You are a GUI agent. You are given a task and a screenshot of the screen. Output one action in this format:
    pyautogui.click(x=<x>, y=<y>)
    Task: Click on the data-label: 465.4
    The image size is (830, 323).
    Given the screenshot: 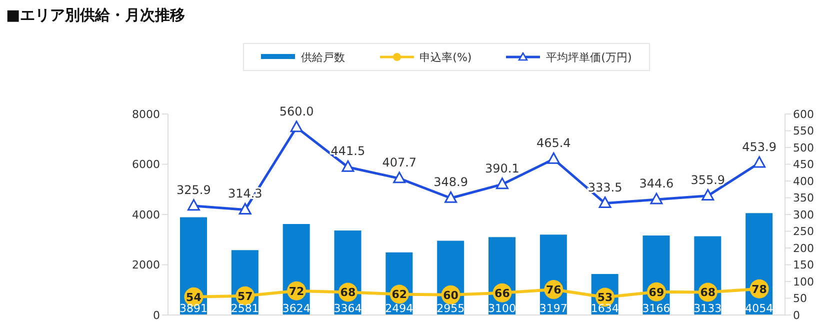 What is the action you would take?
    pyautogui.click(x=553, y=143)
    